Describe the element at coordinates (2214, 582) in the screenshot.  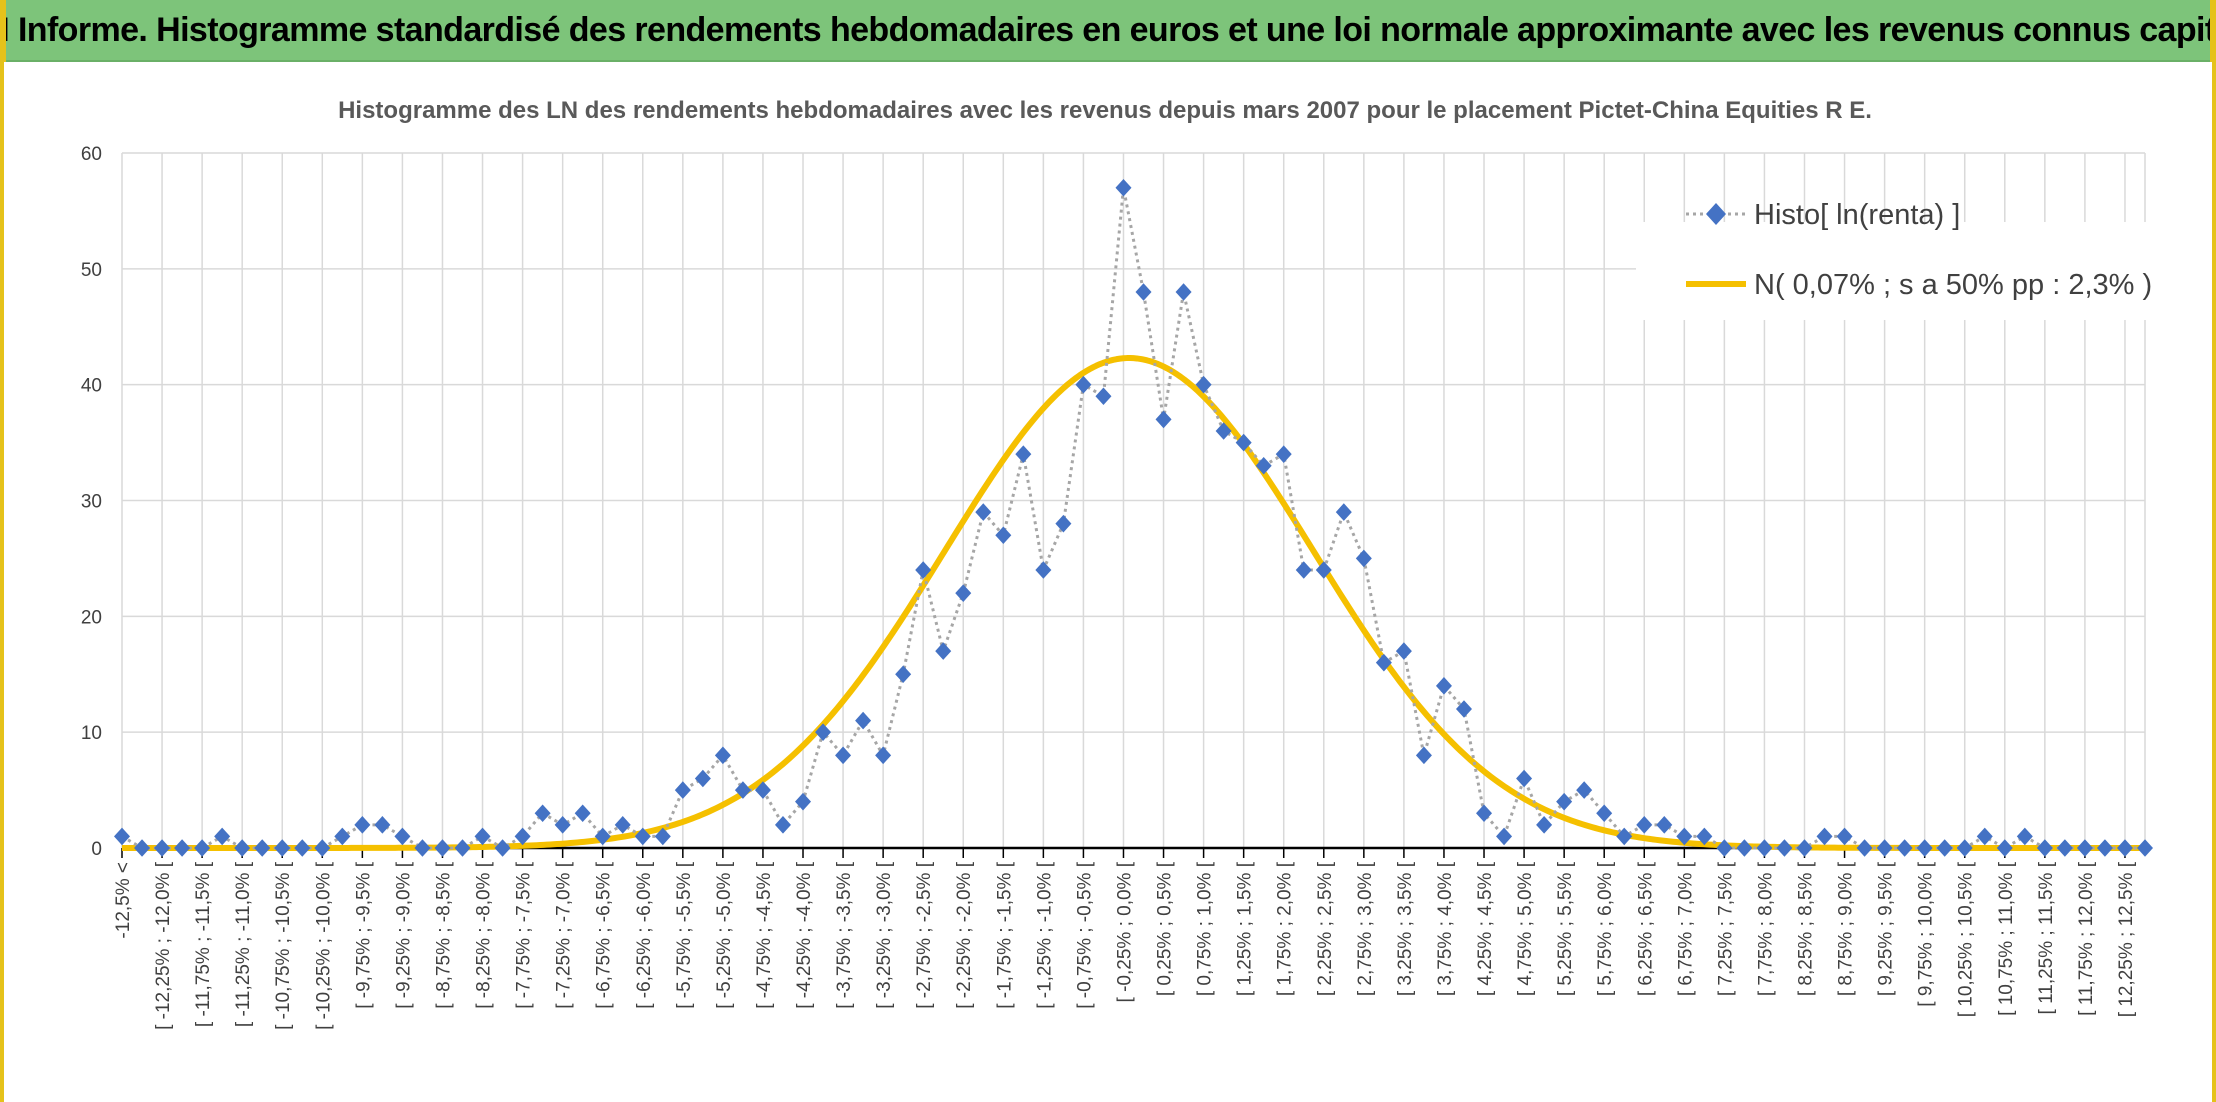
I see `frame-edge-right` at that location.